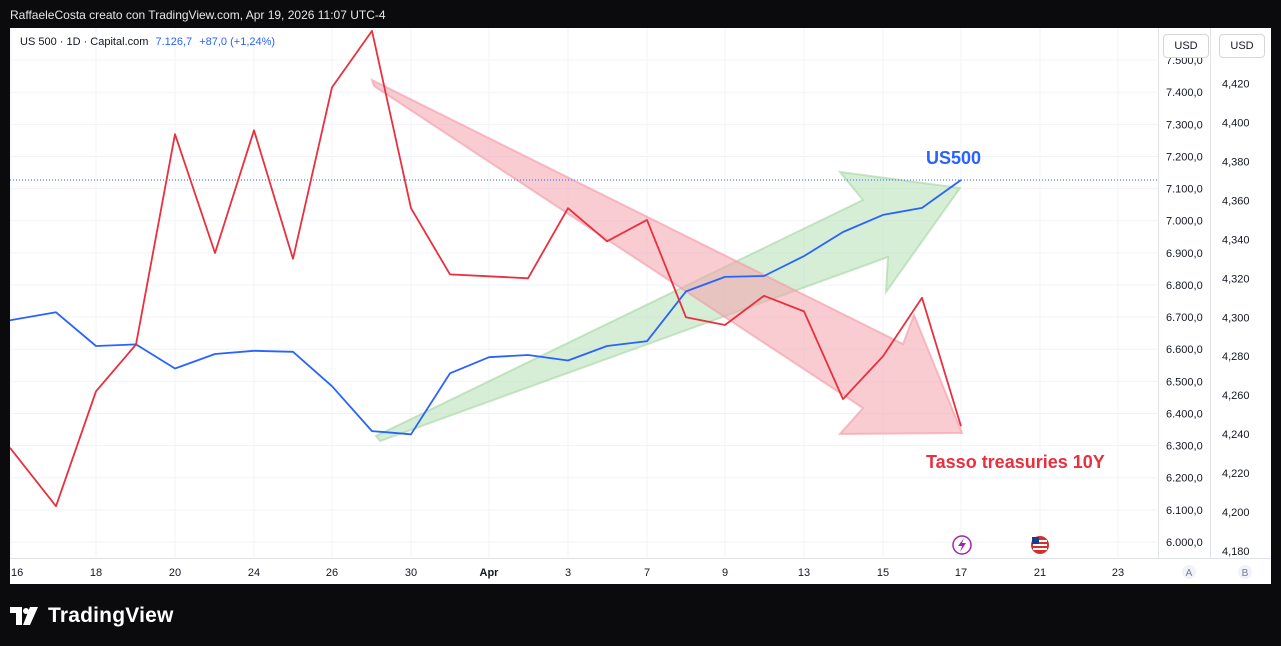  Describe the element at coordinates (411, 573) in the screenshot. I see `time-axis-tick-label: 30` at that location.